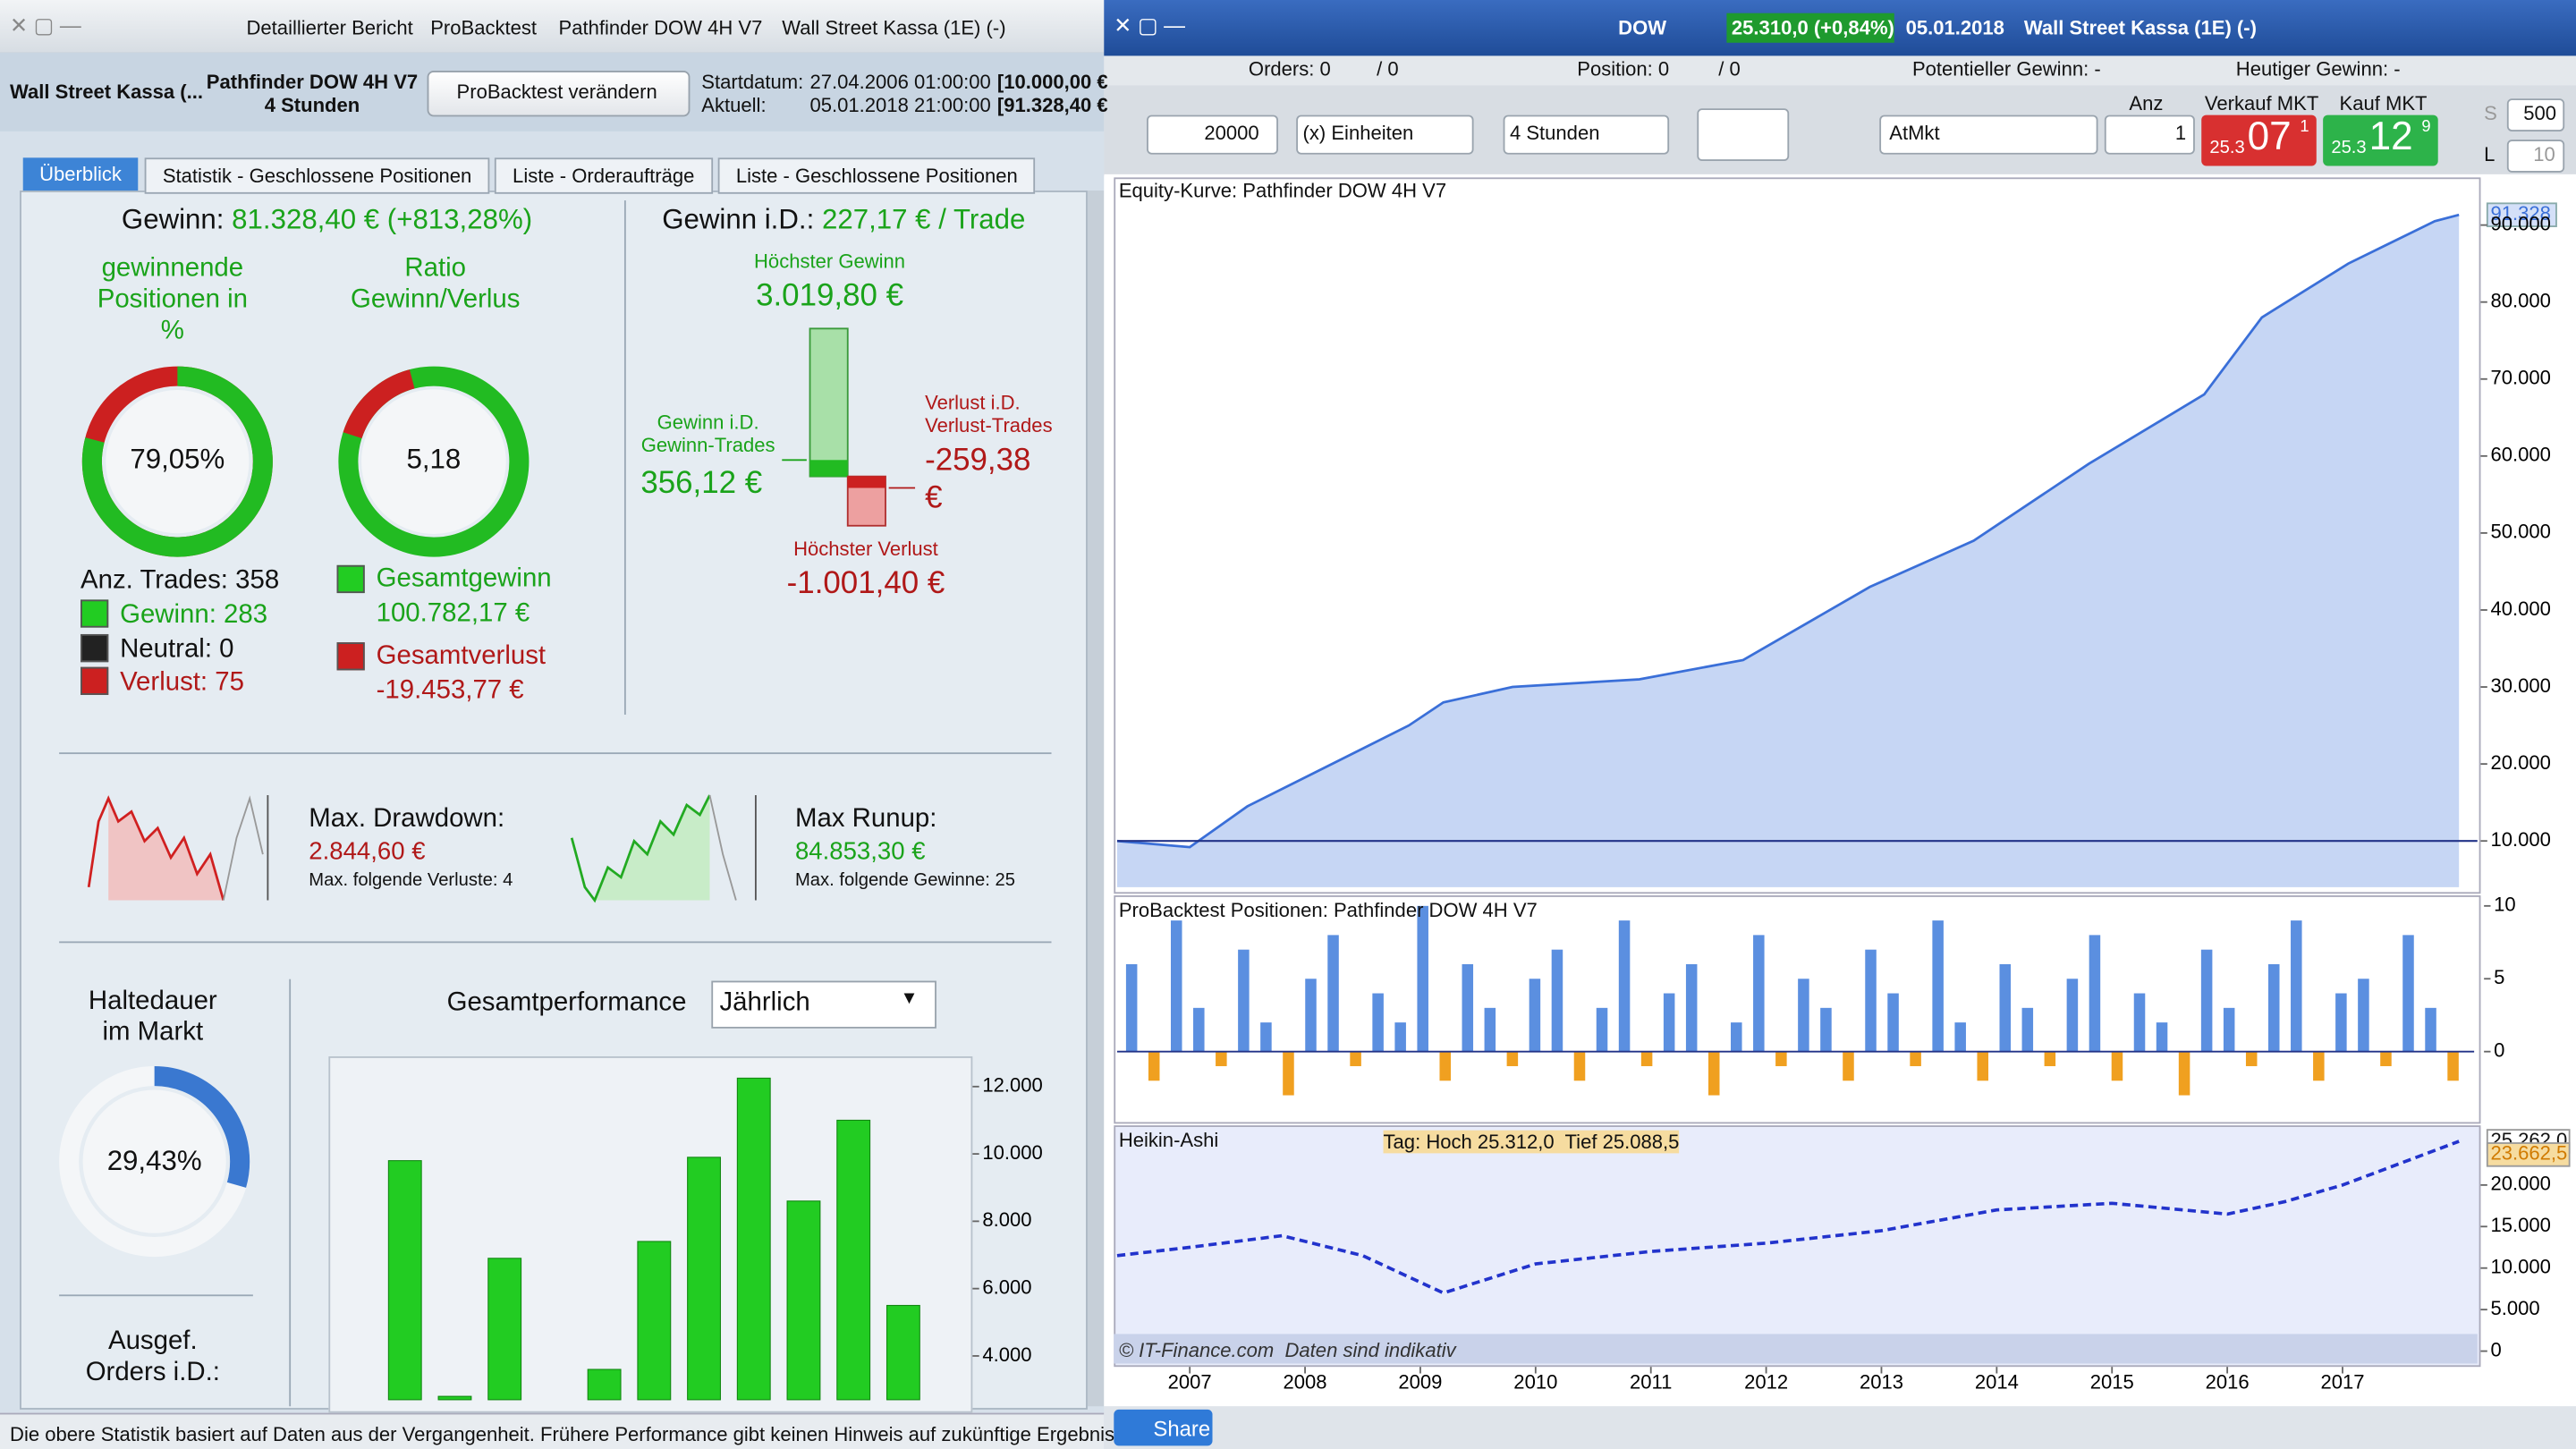  I want to click on sell-sup: 1, so click(2304, 127).